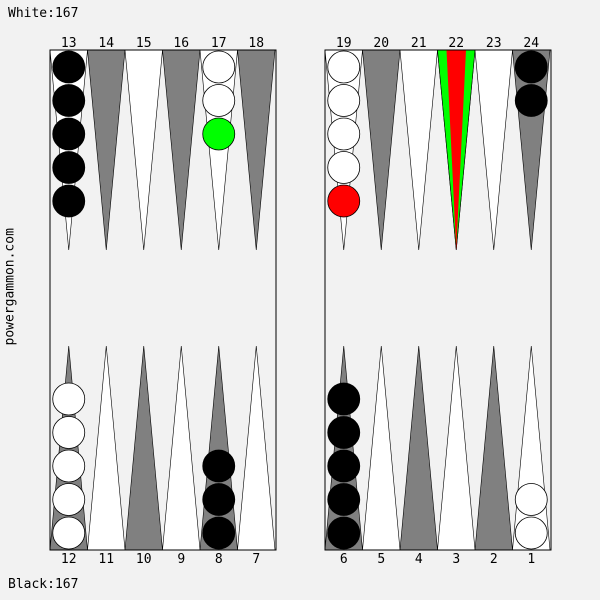 This screenshot has width=600, height=600. I want to click on black-score: Black:167, so click(43, 584).